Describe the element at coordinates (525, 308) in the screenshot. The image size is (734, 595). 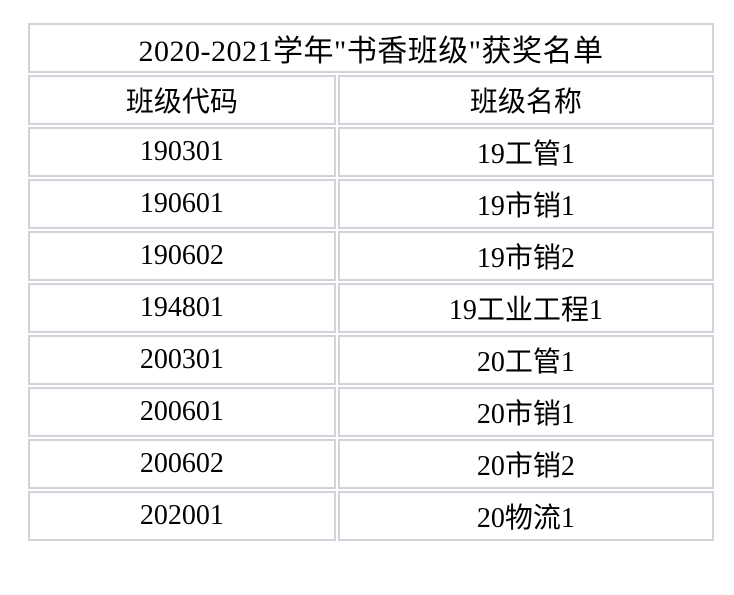
I see `class-name-cell: 19工业工程1` at that location.